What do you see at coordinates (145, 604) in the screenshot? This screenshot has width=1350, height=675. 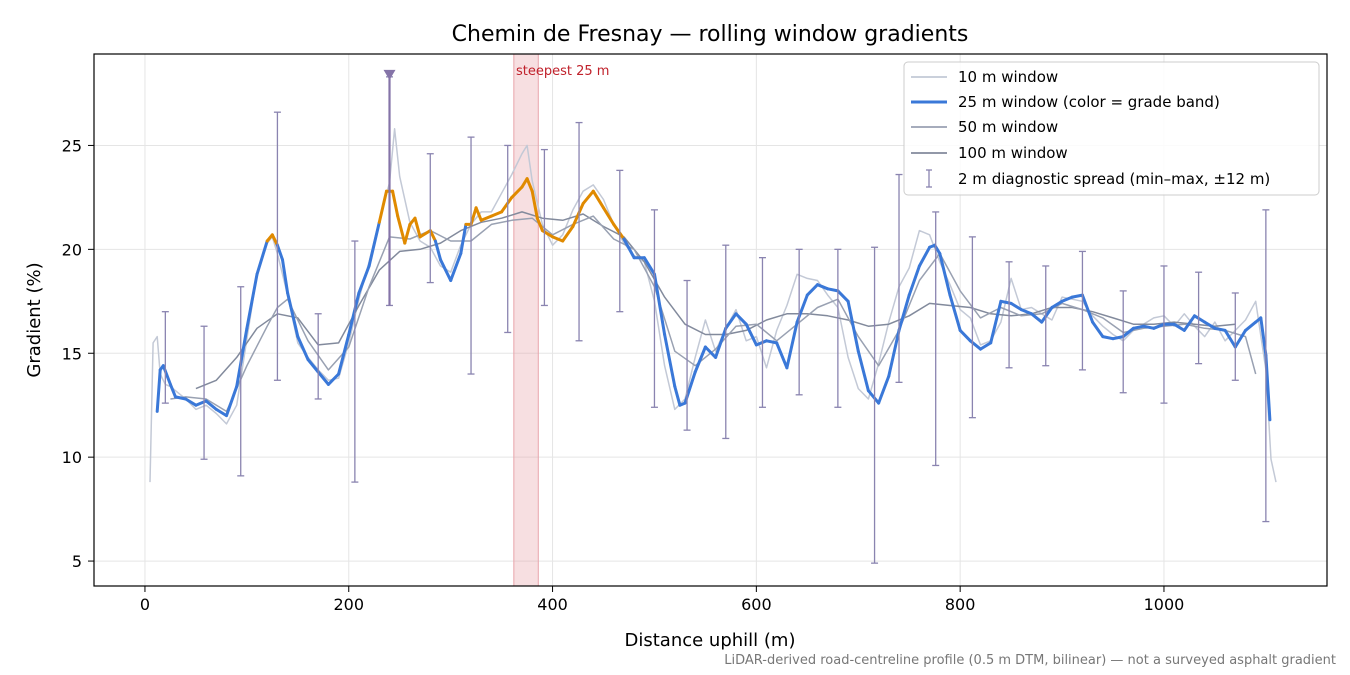 I see `x-tick-label: 0` at bounding box center [145, 604].